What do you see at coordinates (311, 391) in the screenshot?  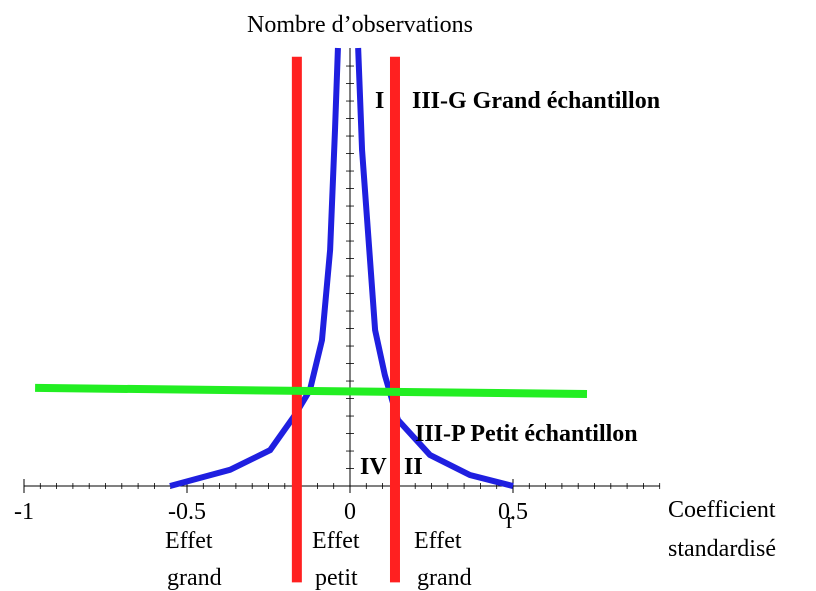 I see `series-line` at bounding box center [311, 391].